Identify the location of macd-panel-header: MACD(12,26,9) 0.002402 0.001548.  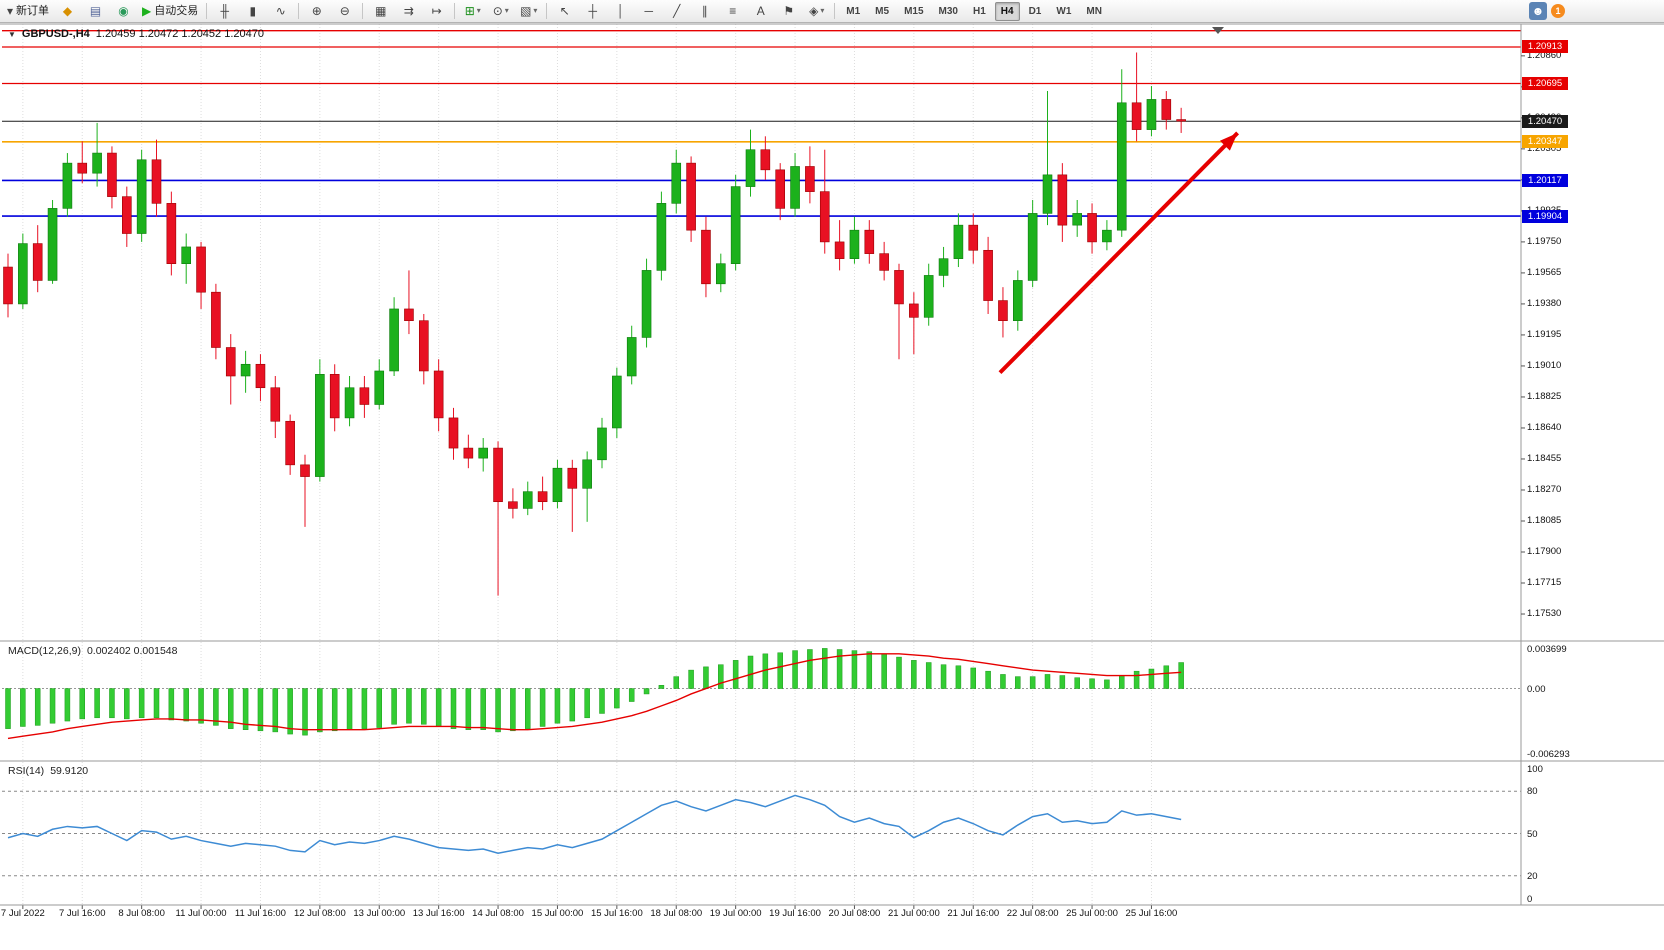
(92, 651).